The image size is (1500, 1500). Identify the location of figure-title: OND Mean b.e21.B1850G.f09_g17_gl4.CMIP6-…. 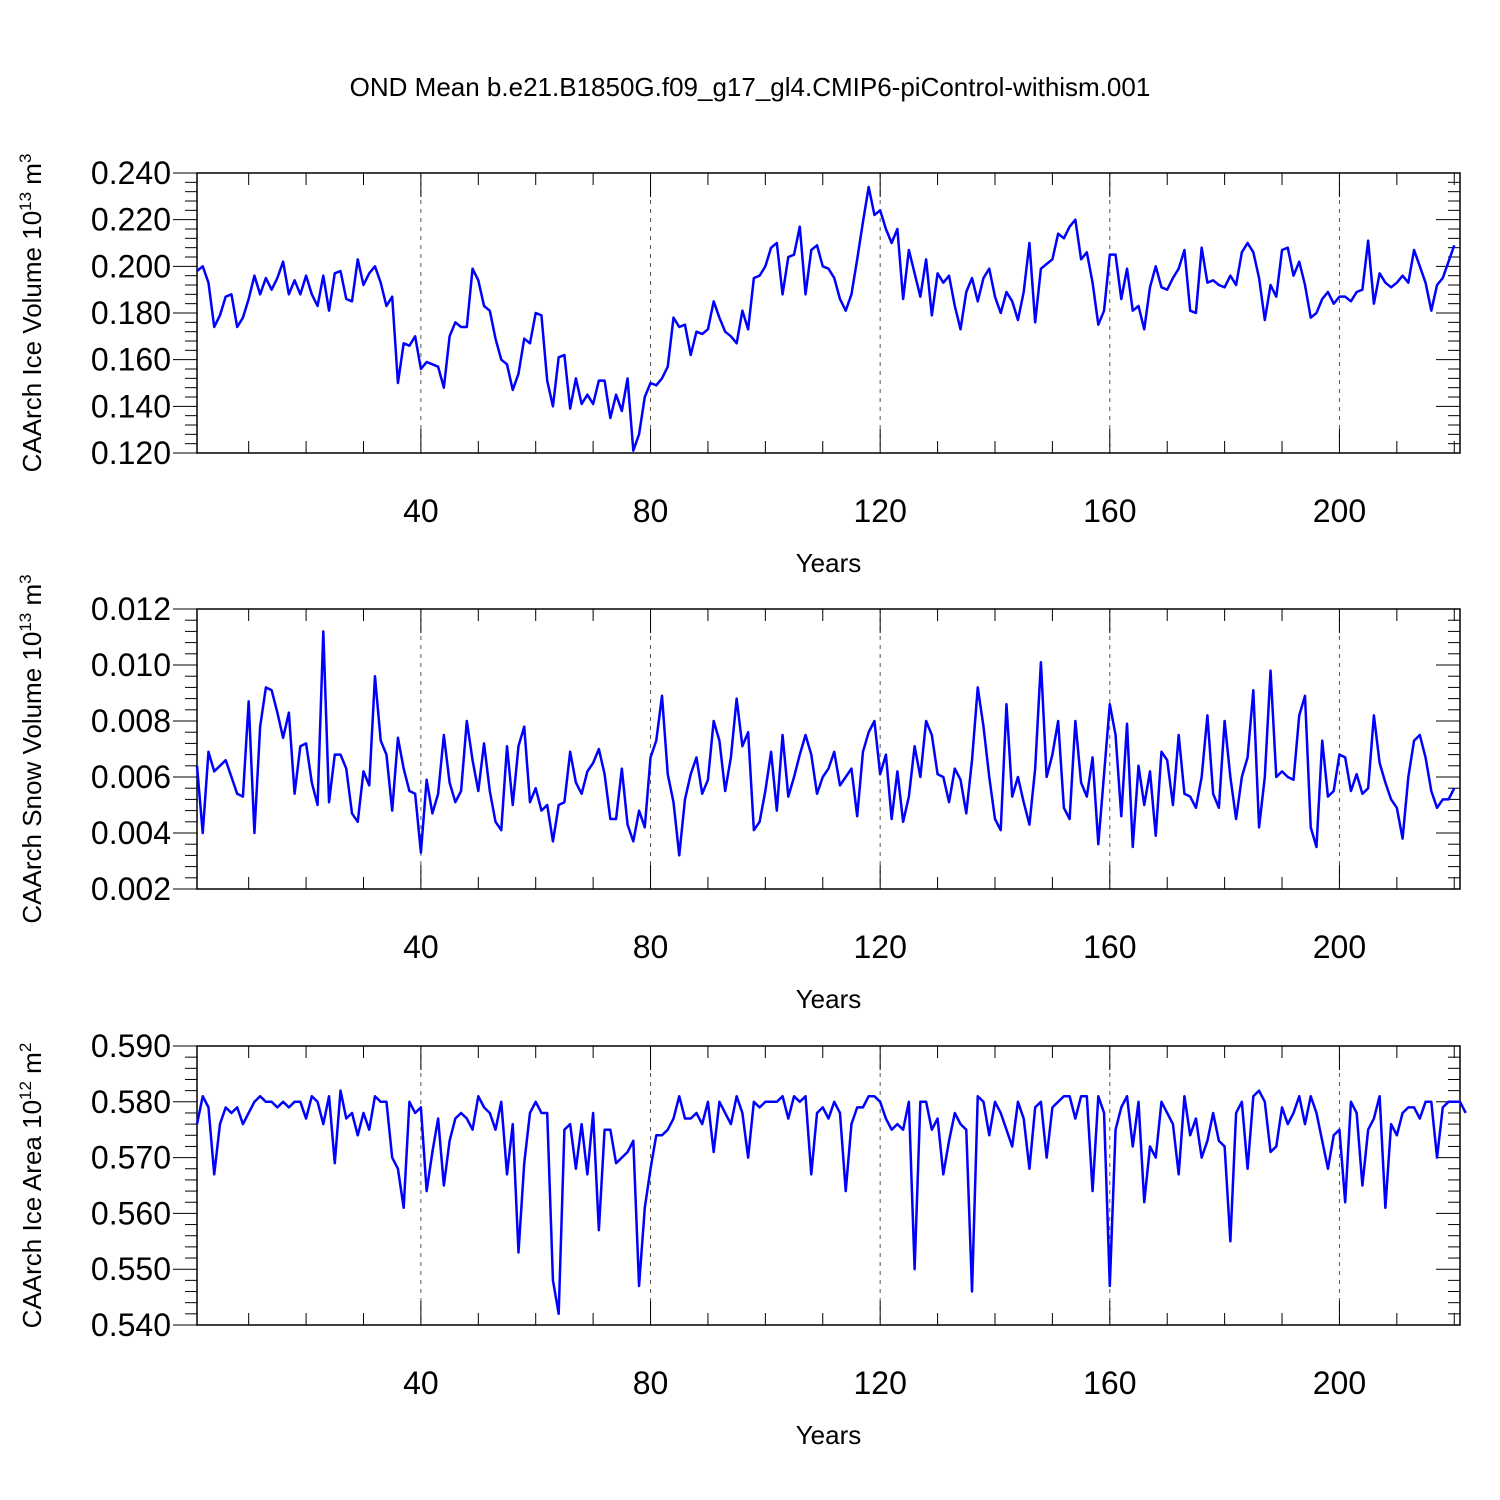
(750, 87).